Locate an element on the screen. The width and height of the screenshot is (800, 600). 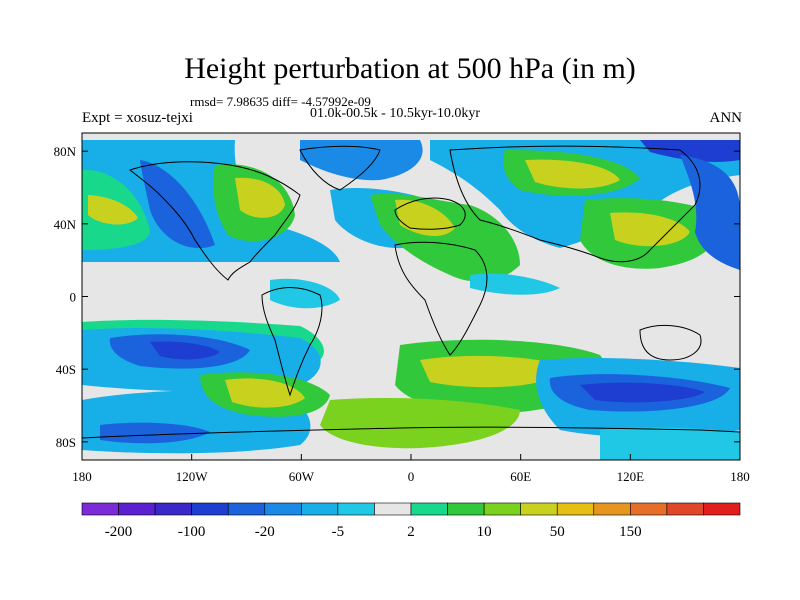
lon-tick-label: 60E is located at coordinates (520, 476).